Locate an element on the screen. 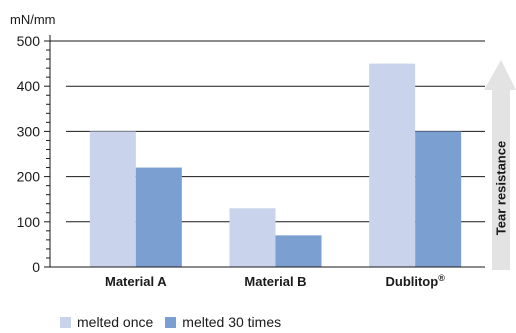  y-tick-label: 400 is located at coordinates (29, 86).